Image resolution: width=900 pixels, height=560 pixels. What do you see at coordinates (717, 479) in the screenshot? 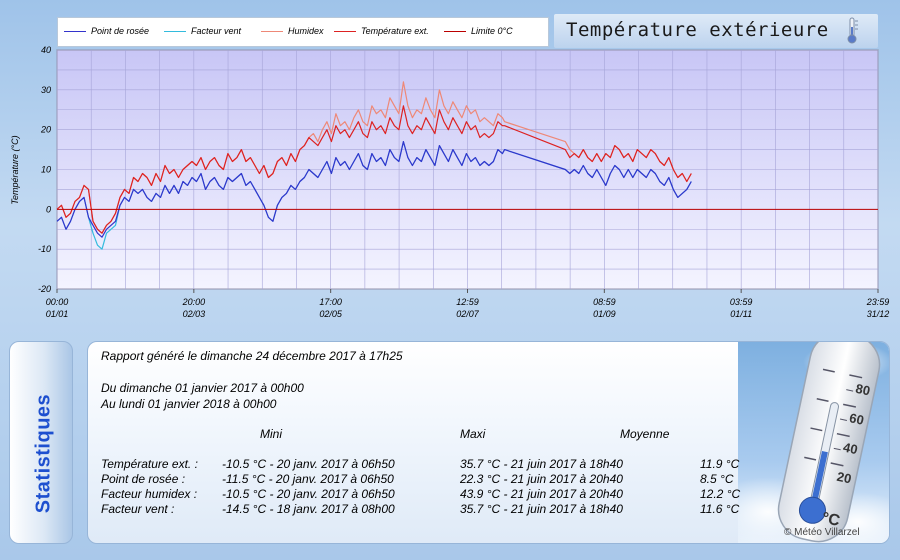
I see `stat-row-avg: 8.5 °C` at bounding box center [717, 479].